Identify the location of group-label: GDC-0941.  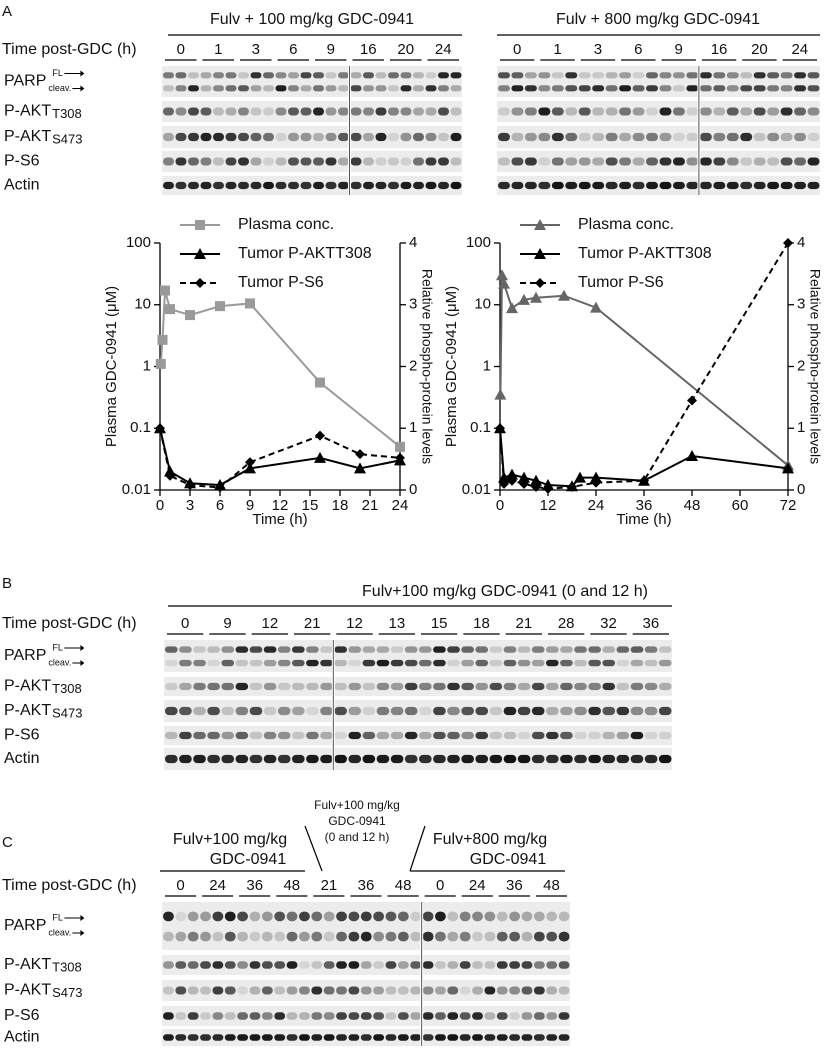
(248, 859).